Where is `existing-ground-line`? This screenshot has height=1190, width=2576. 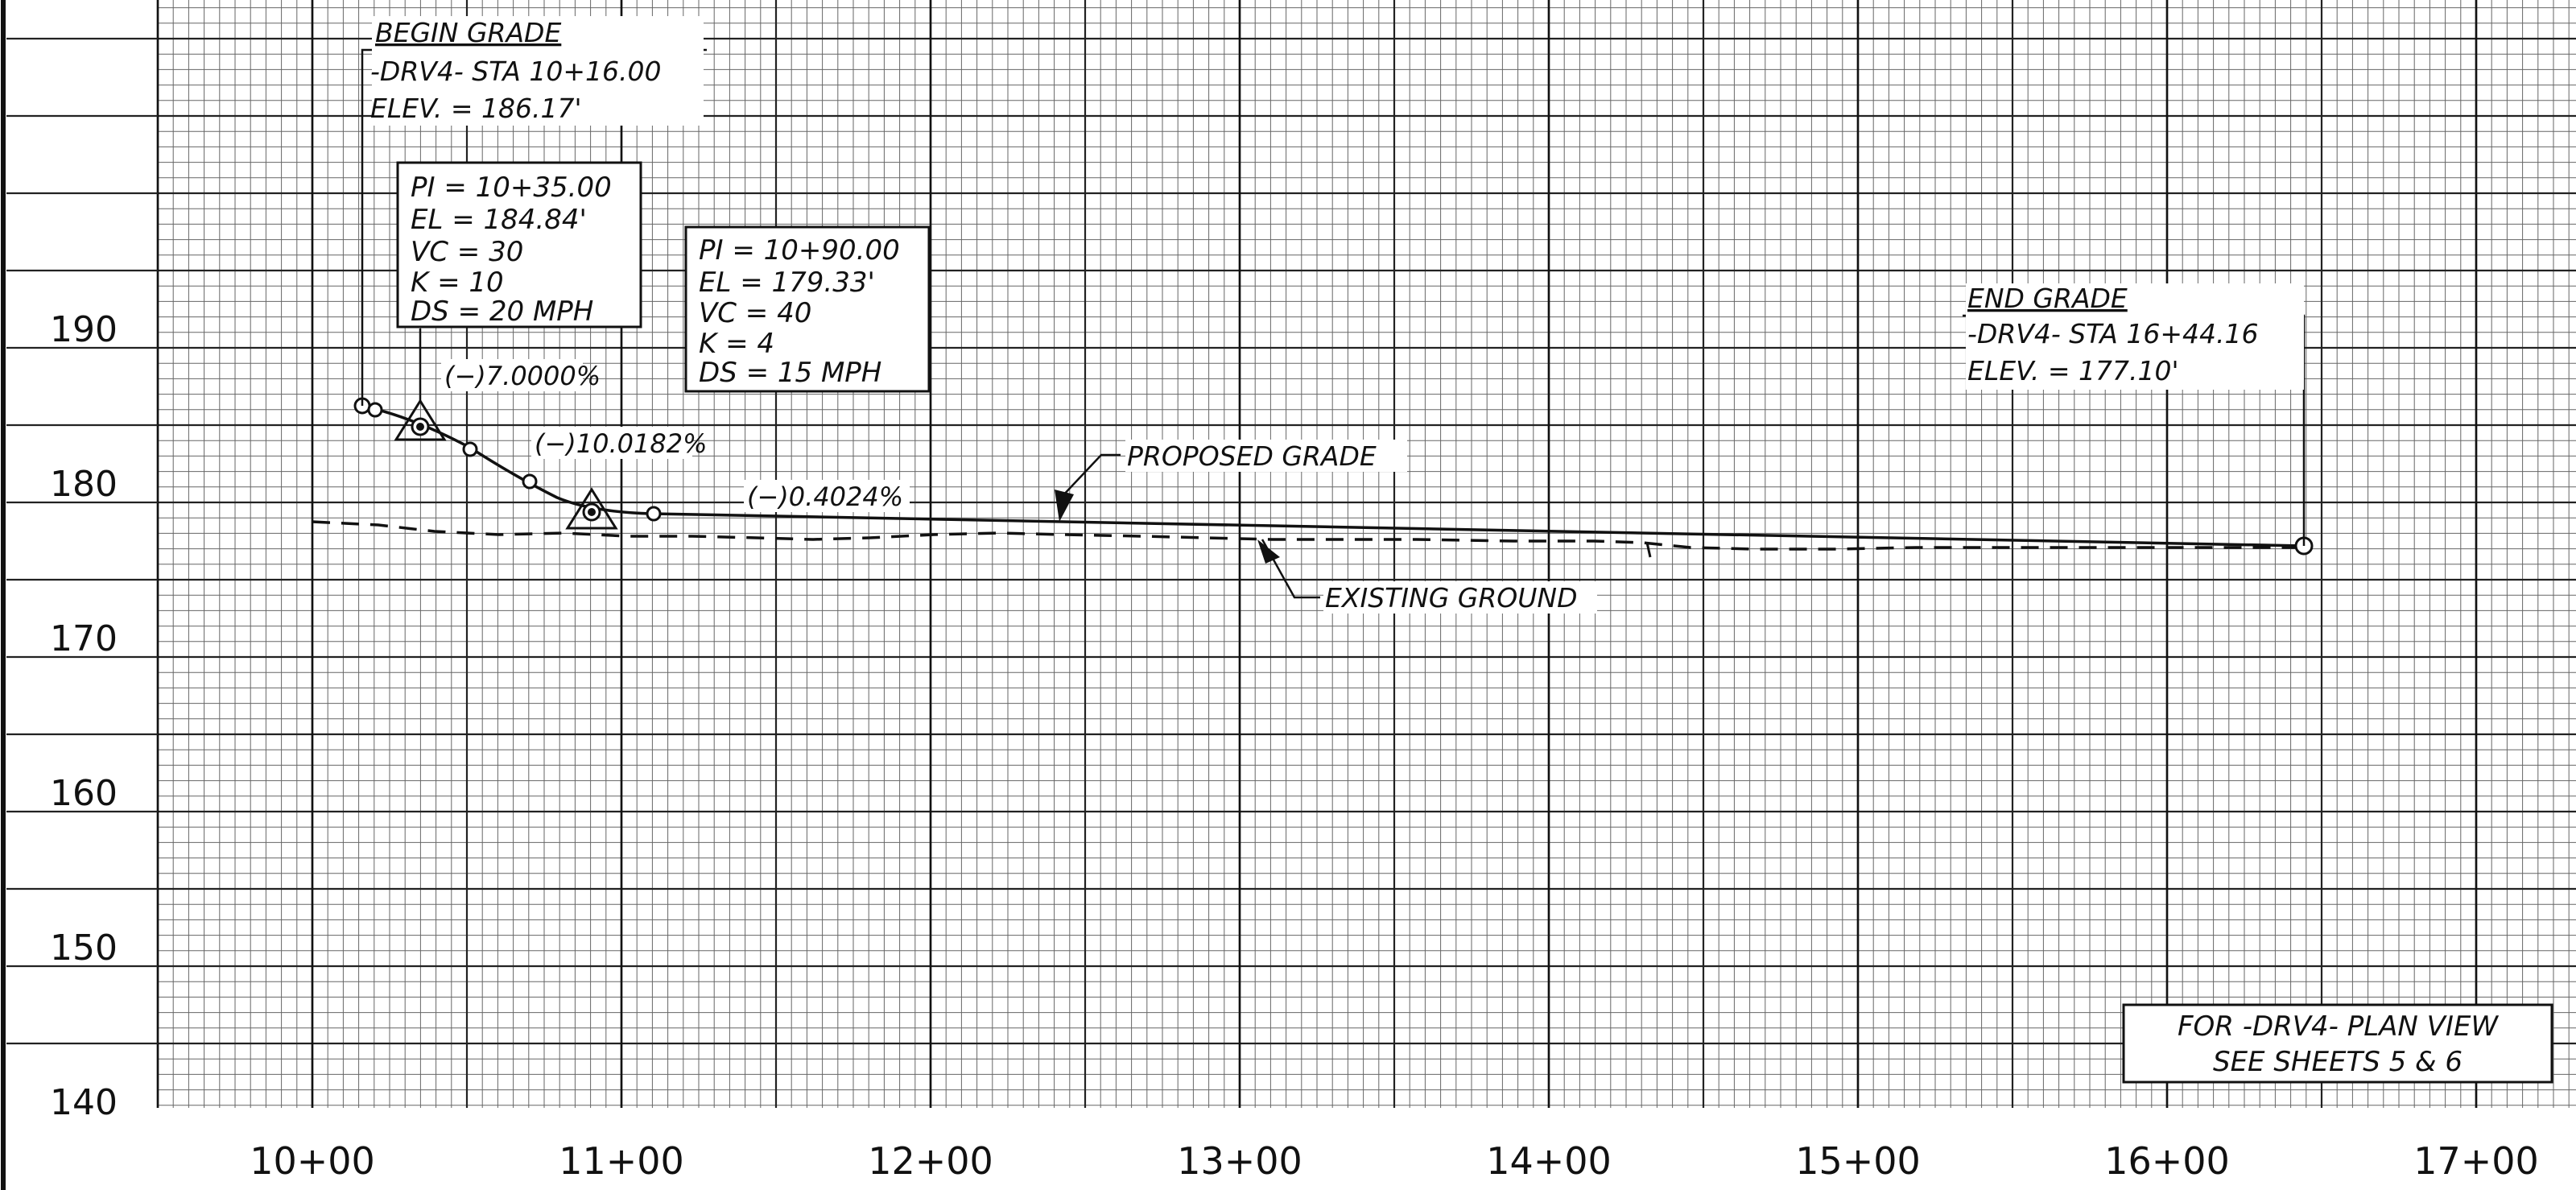
existing-ground-line is located at coordinates (1309, 535).